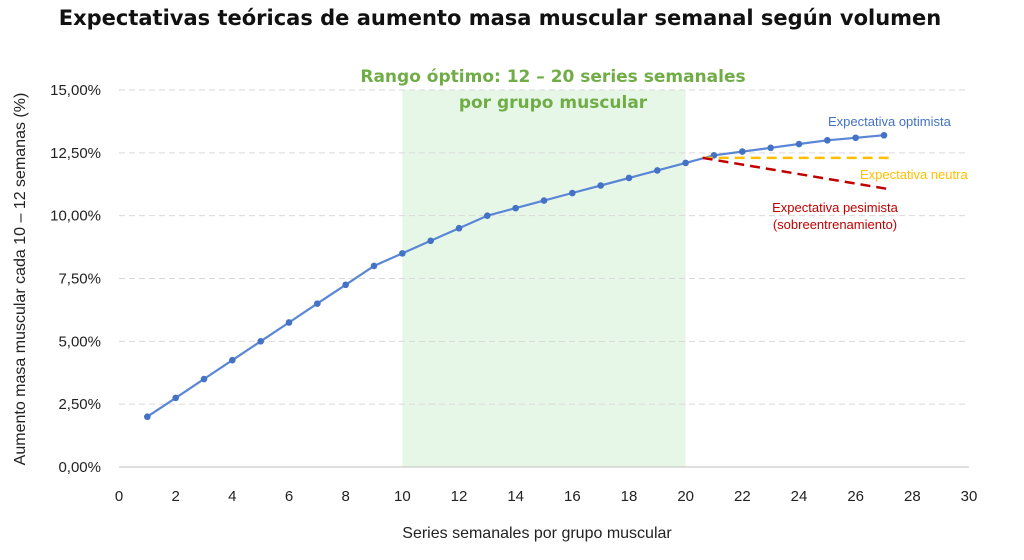 The image size is (1024, 560). Describe the element at coordinates (912, 496) in the screenshot. I see `x-tick-label: 28` at that location.